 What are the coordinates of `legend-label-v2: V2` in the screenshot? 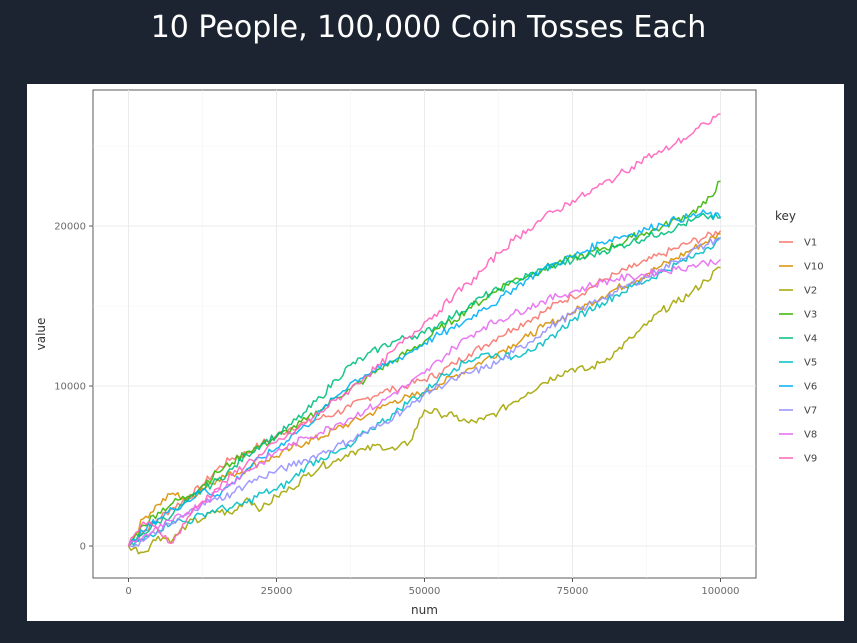 It's located at (810, 291).